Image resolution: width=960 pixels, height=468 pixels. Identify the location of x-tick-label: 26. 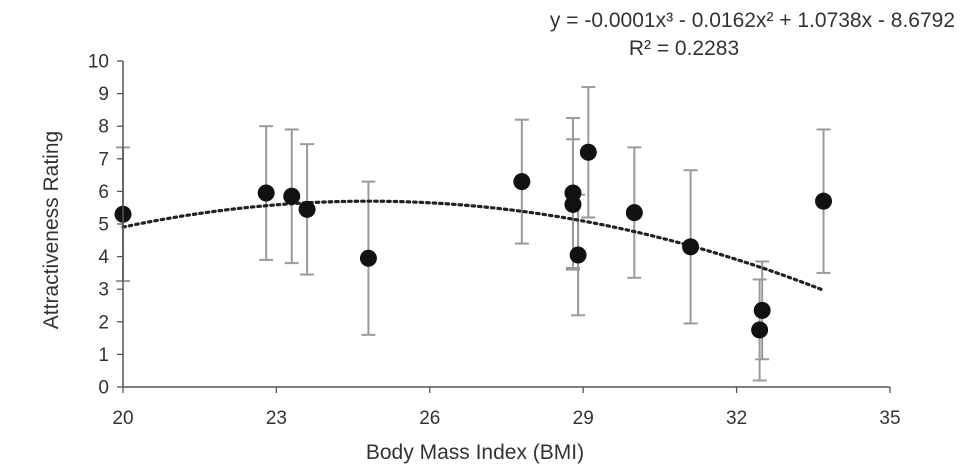
(429, 418).